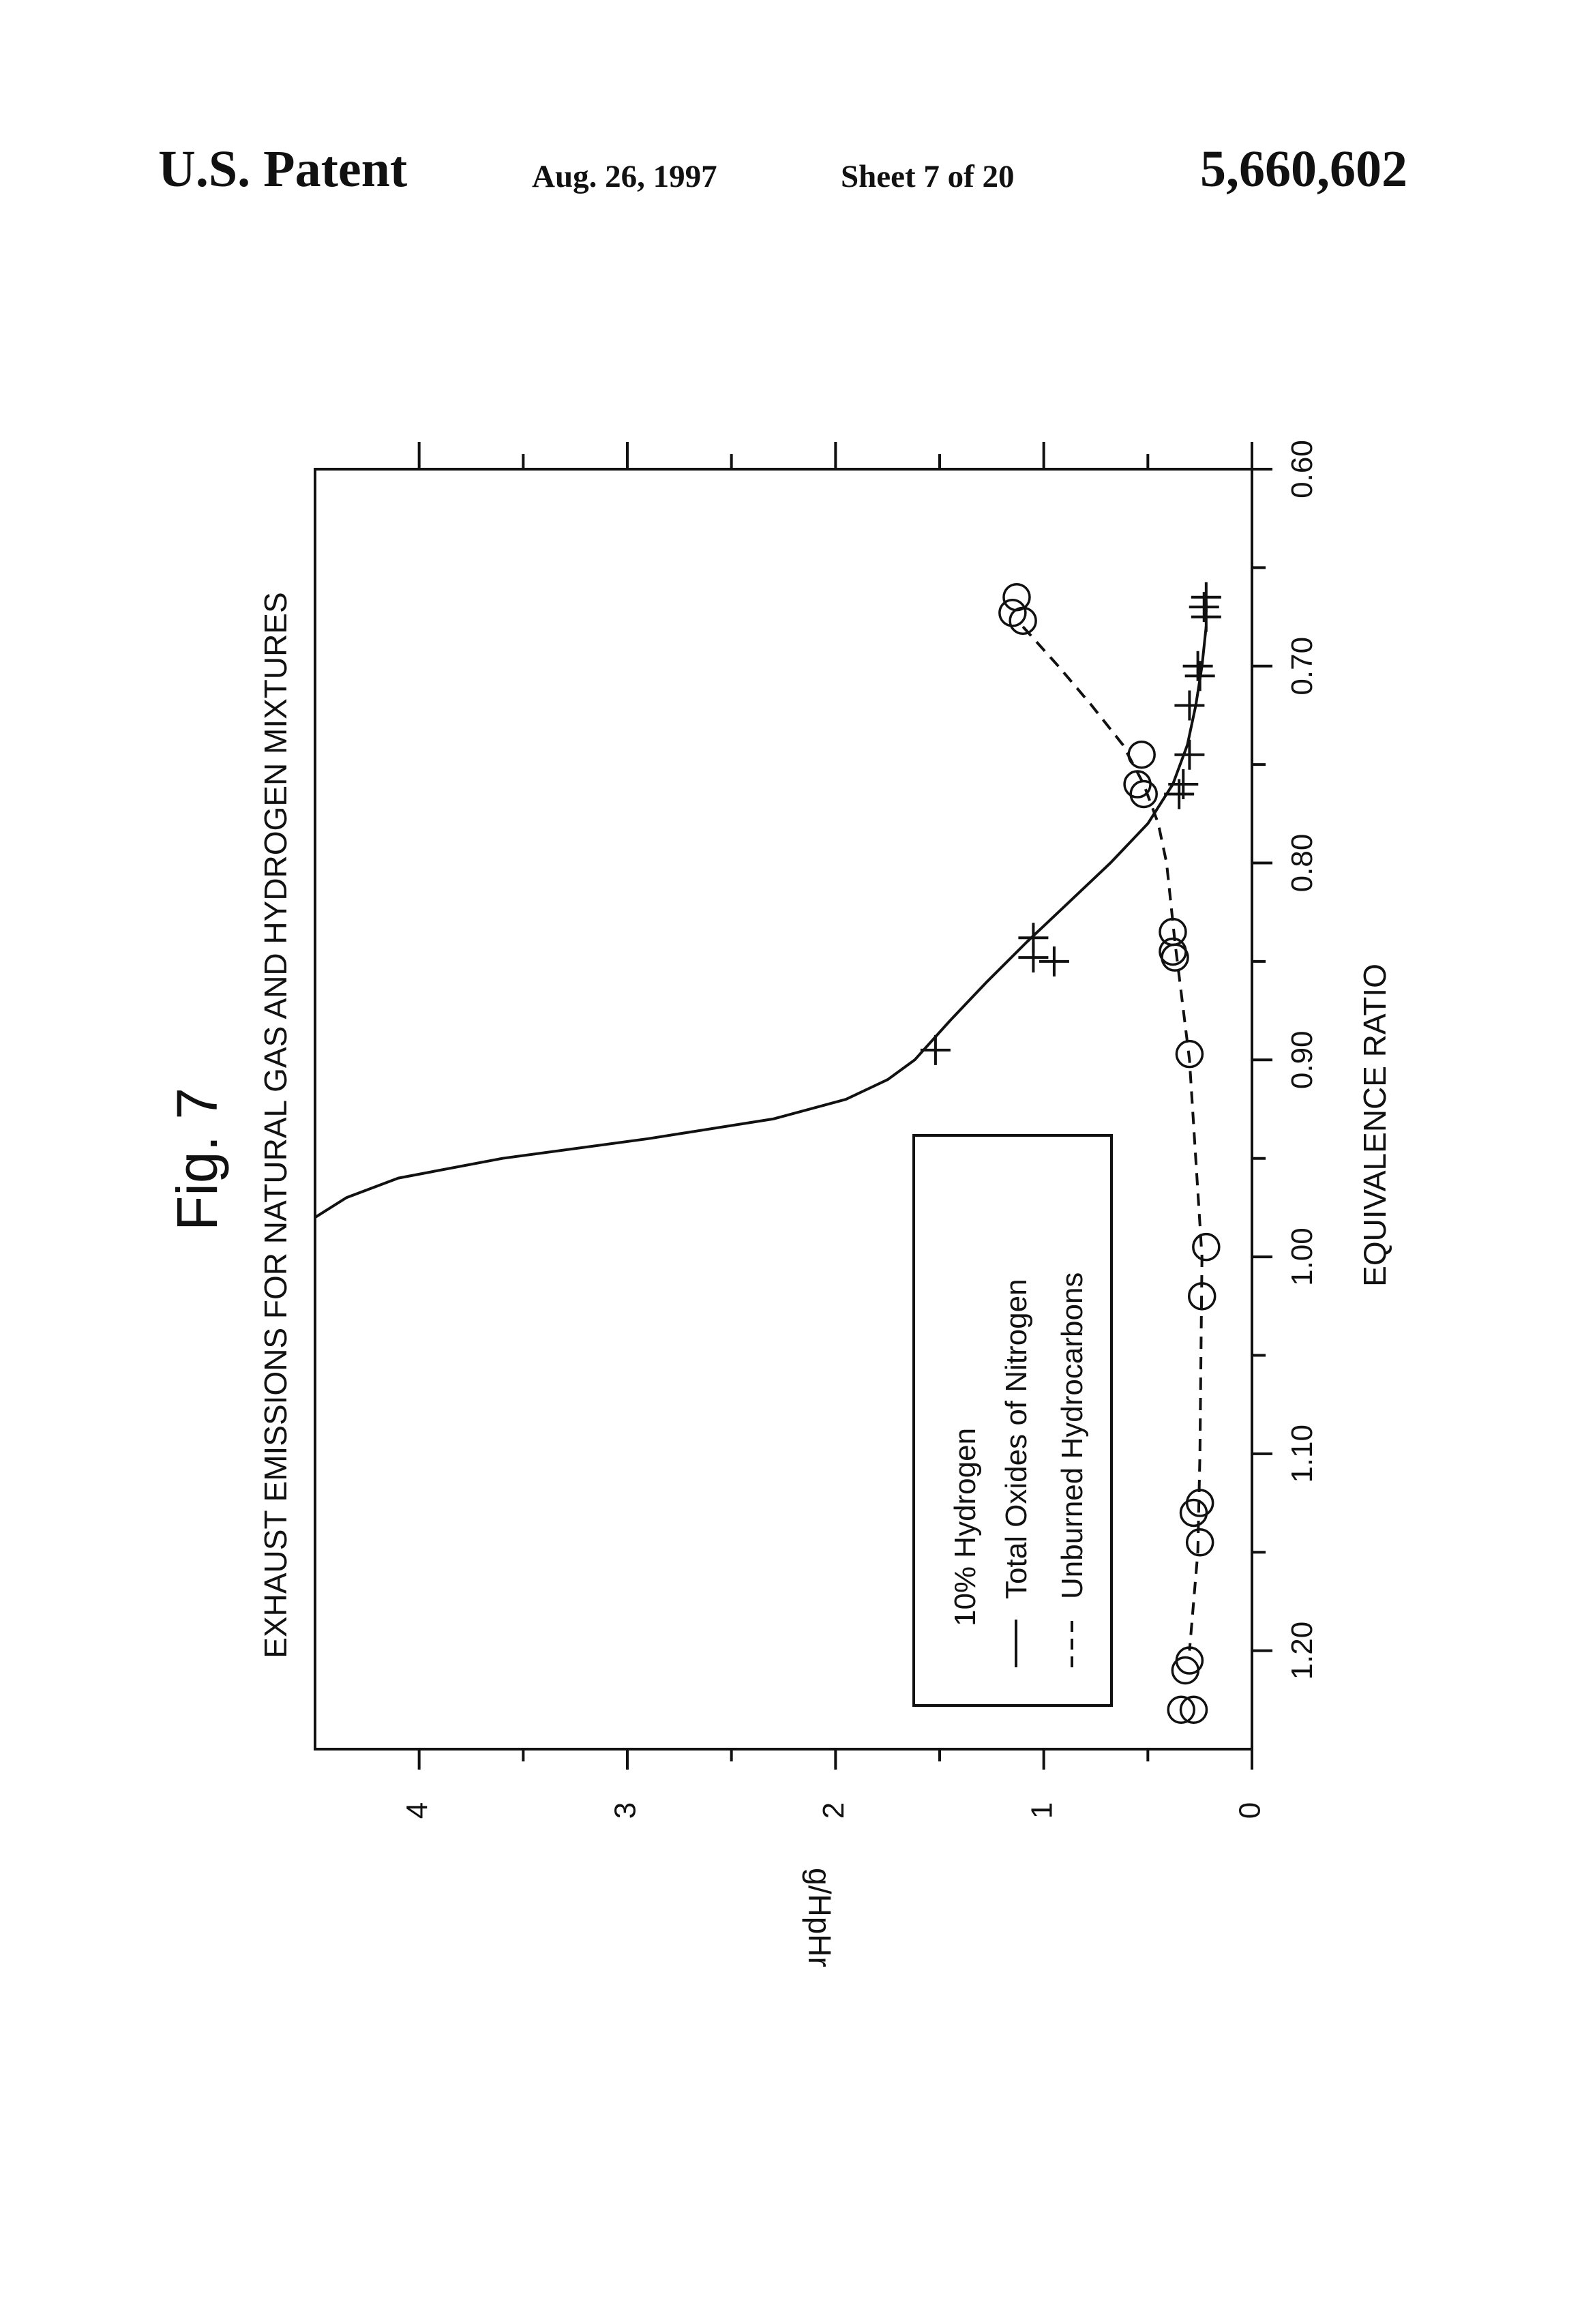 Image resolution: width=1582 pixels, height=2324 pixels. Describe the element at coordinates (1302, 1256) in the screenshot. I see `x-tick-label: 1.00` at that location.